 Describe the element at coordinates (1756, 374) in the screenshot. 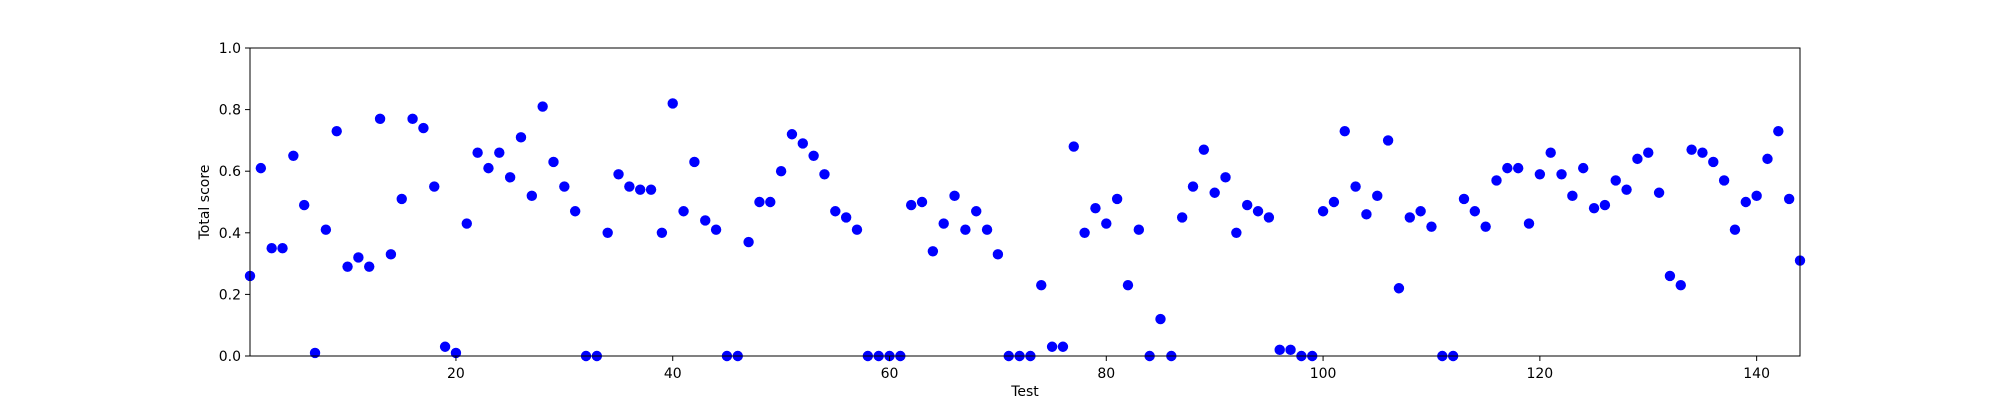

I see `x-tick-label: 140` at that location.